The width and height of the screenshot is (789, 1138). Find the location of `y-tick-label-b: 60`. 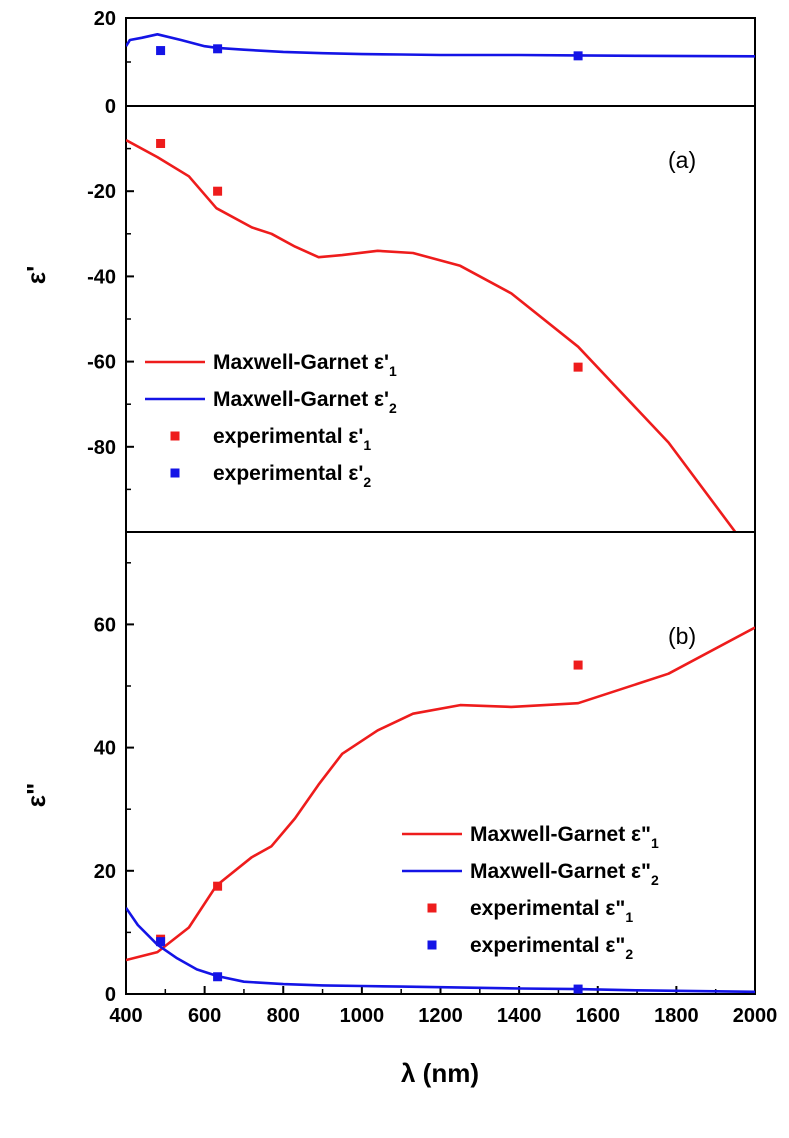

y-tick-label-b: 60 is located at coordinates (105, 625).